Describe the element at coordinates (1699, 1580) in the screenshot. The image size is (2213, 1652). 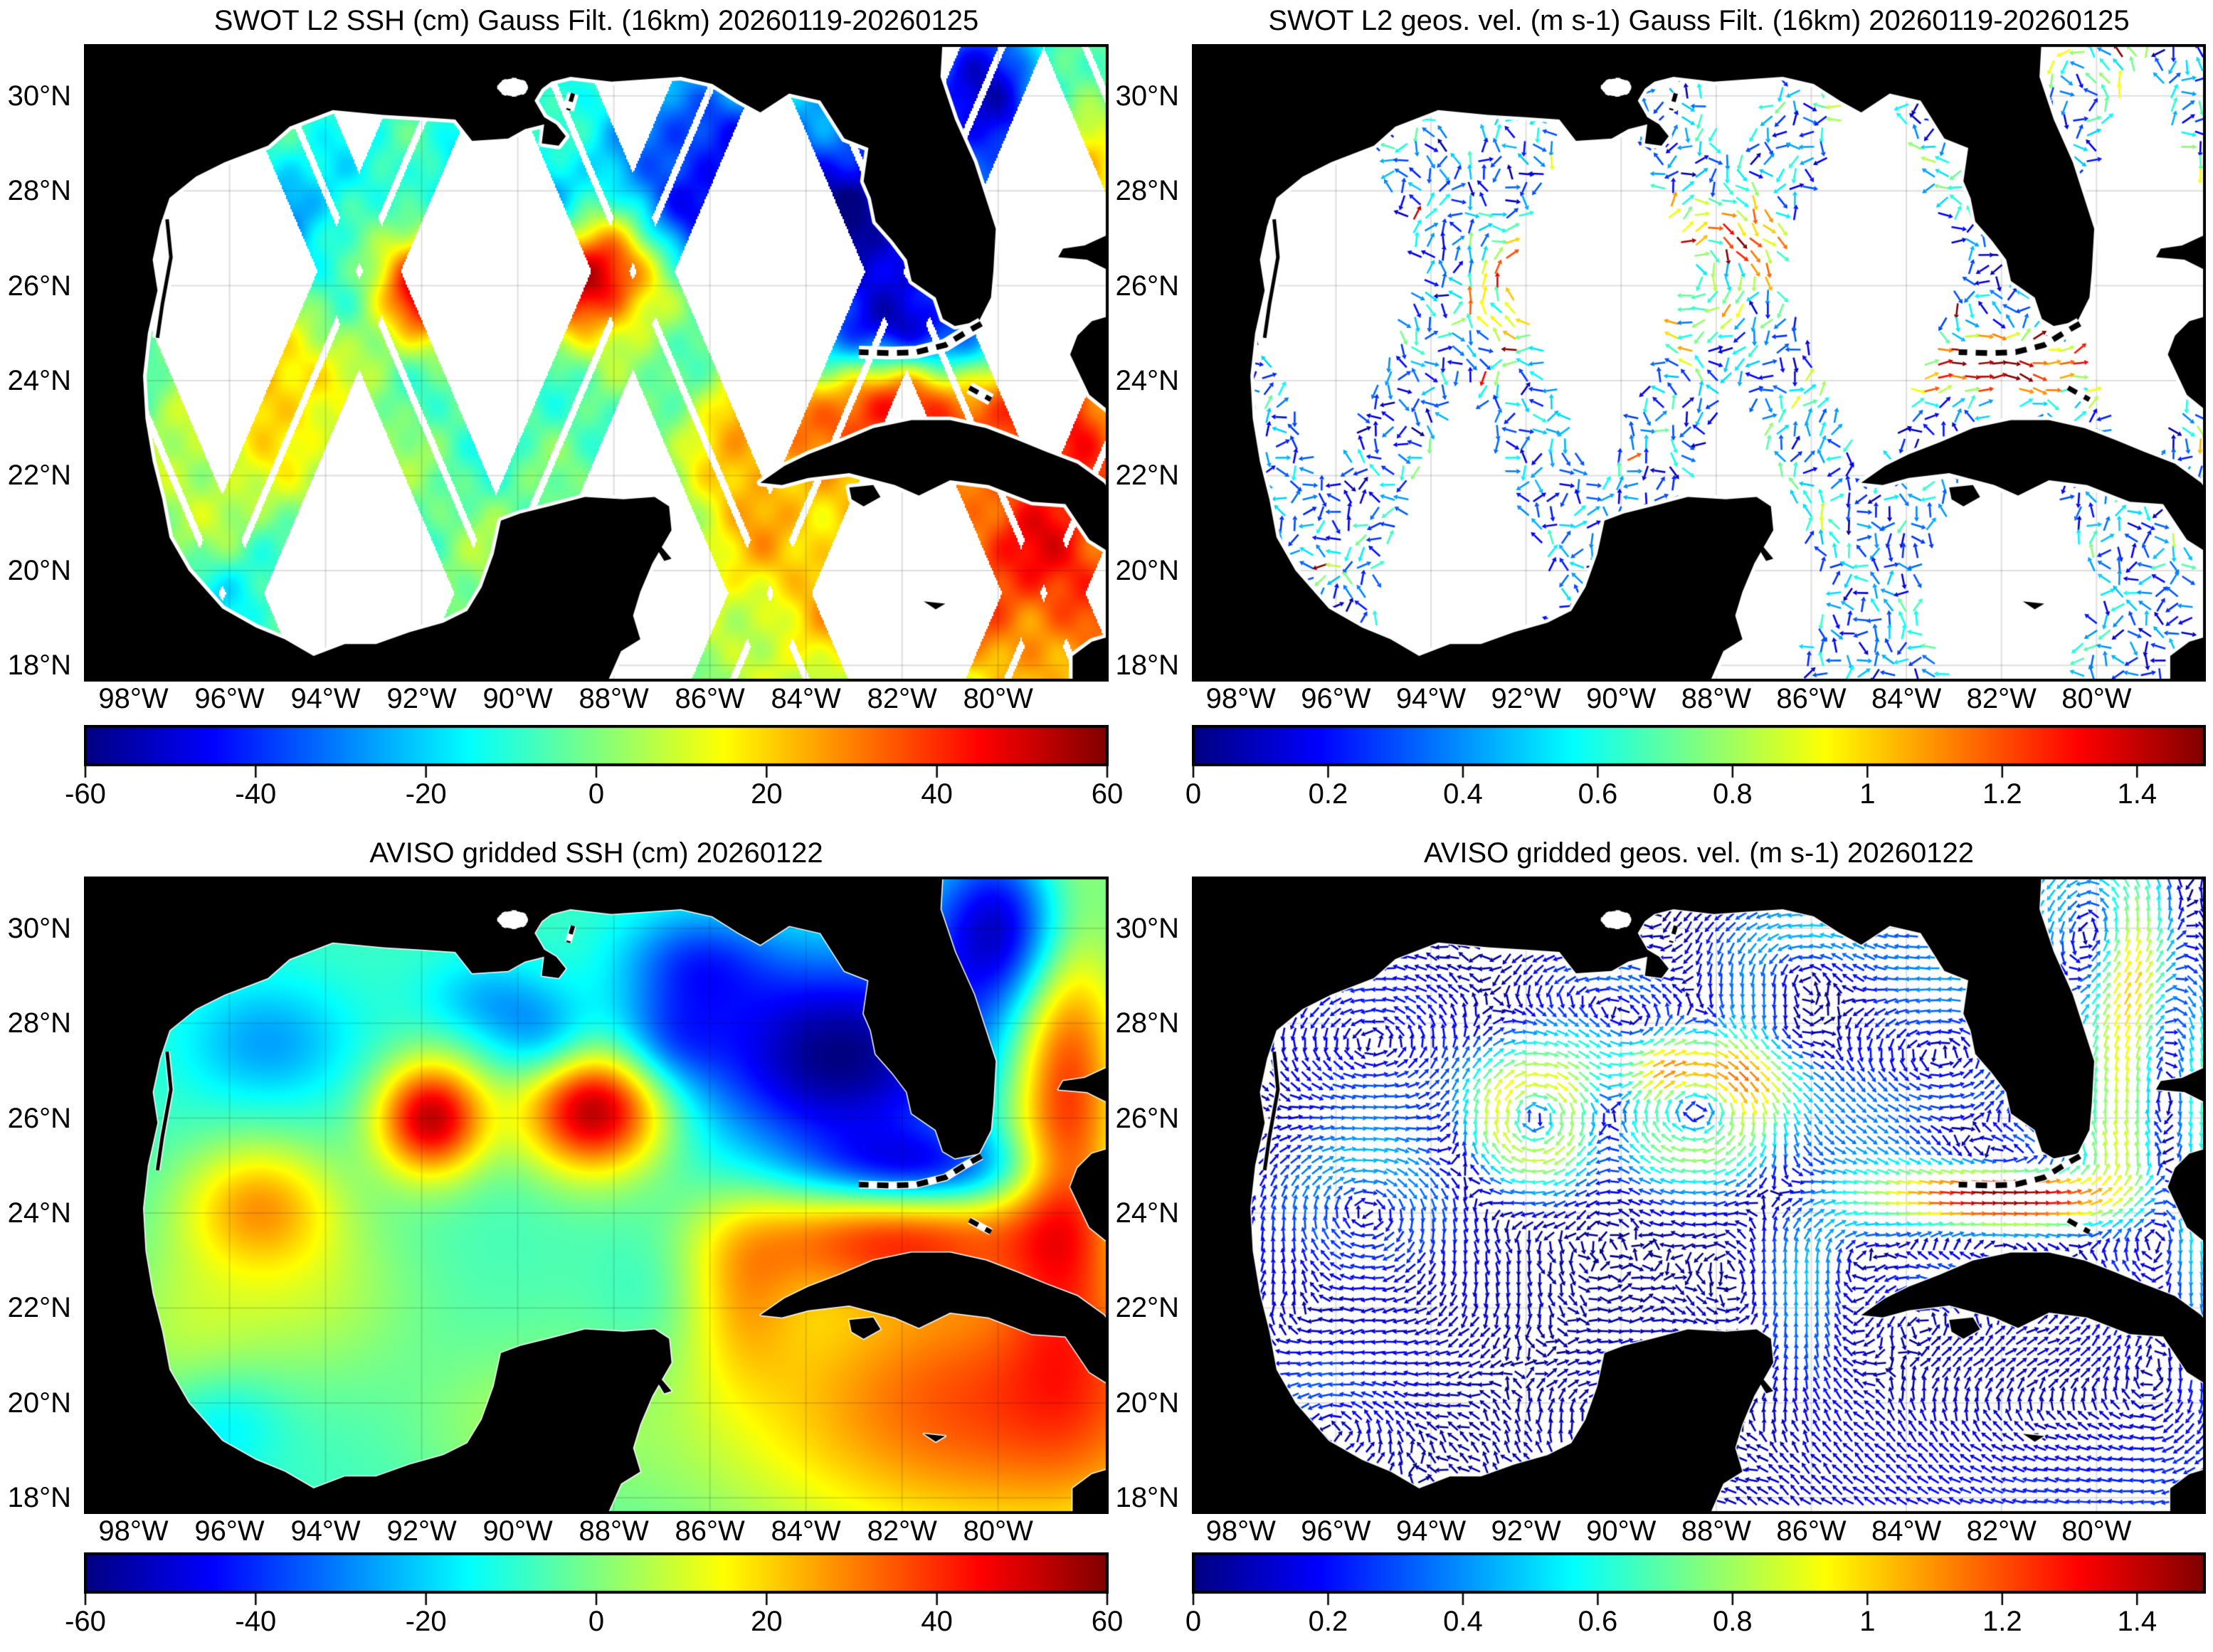
I see `colorbar-aviso-vel` at that location.